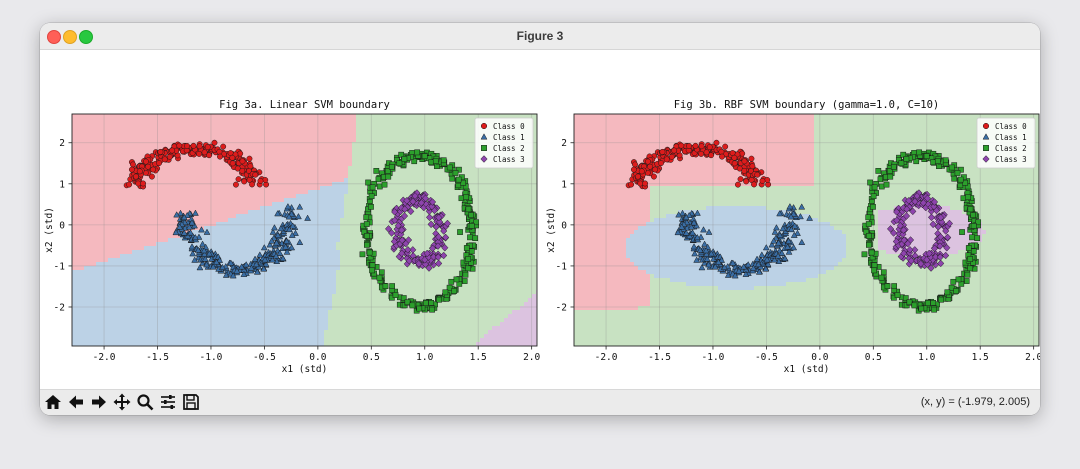 This screenshot has height=469, width=1080. What do you see at coordinates (540, 402) in the screenshot?
I see `navigation-toolbar: (x, y) = (-1.979, 2.005)` at bounding box center [540, 402].